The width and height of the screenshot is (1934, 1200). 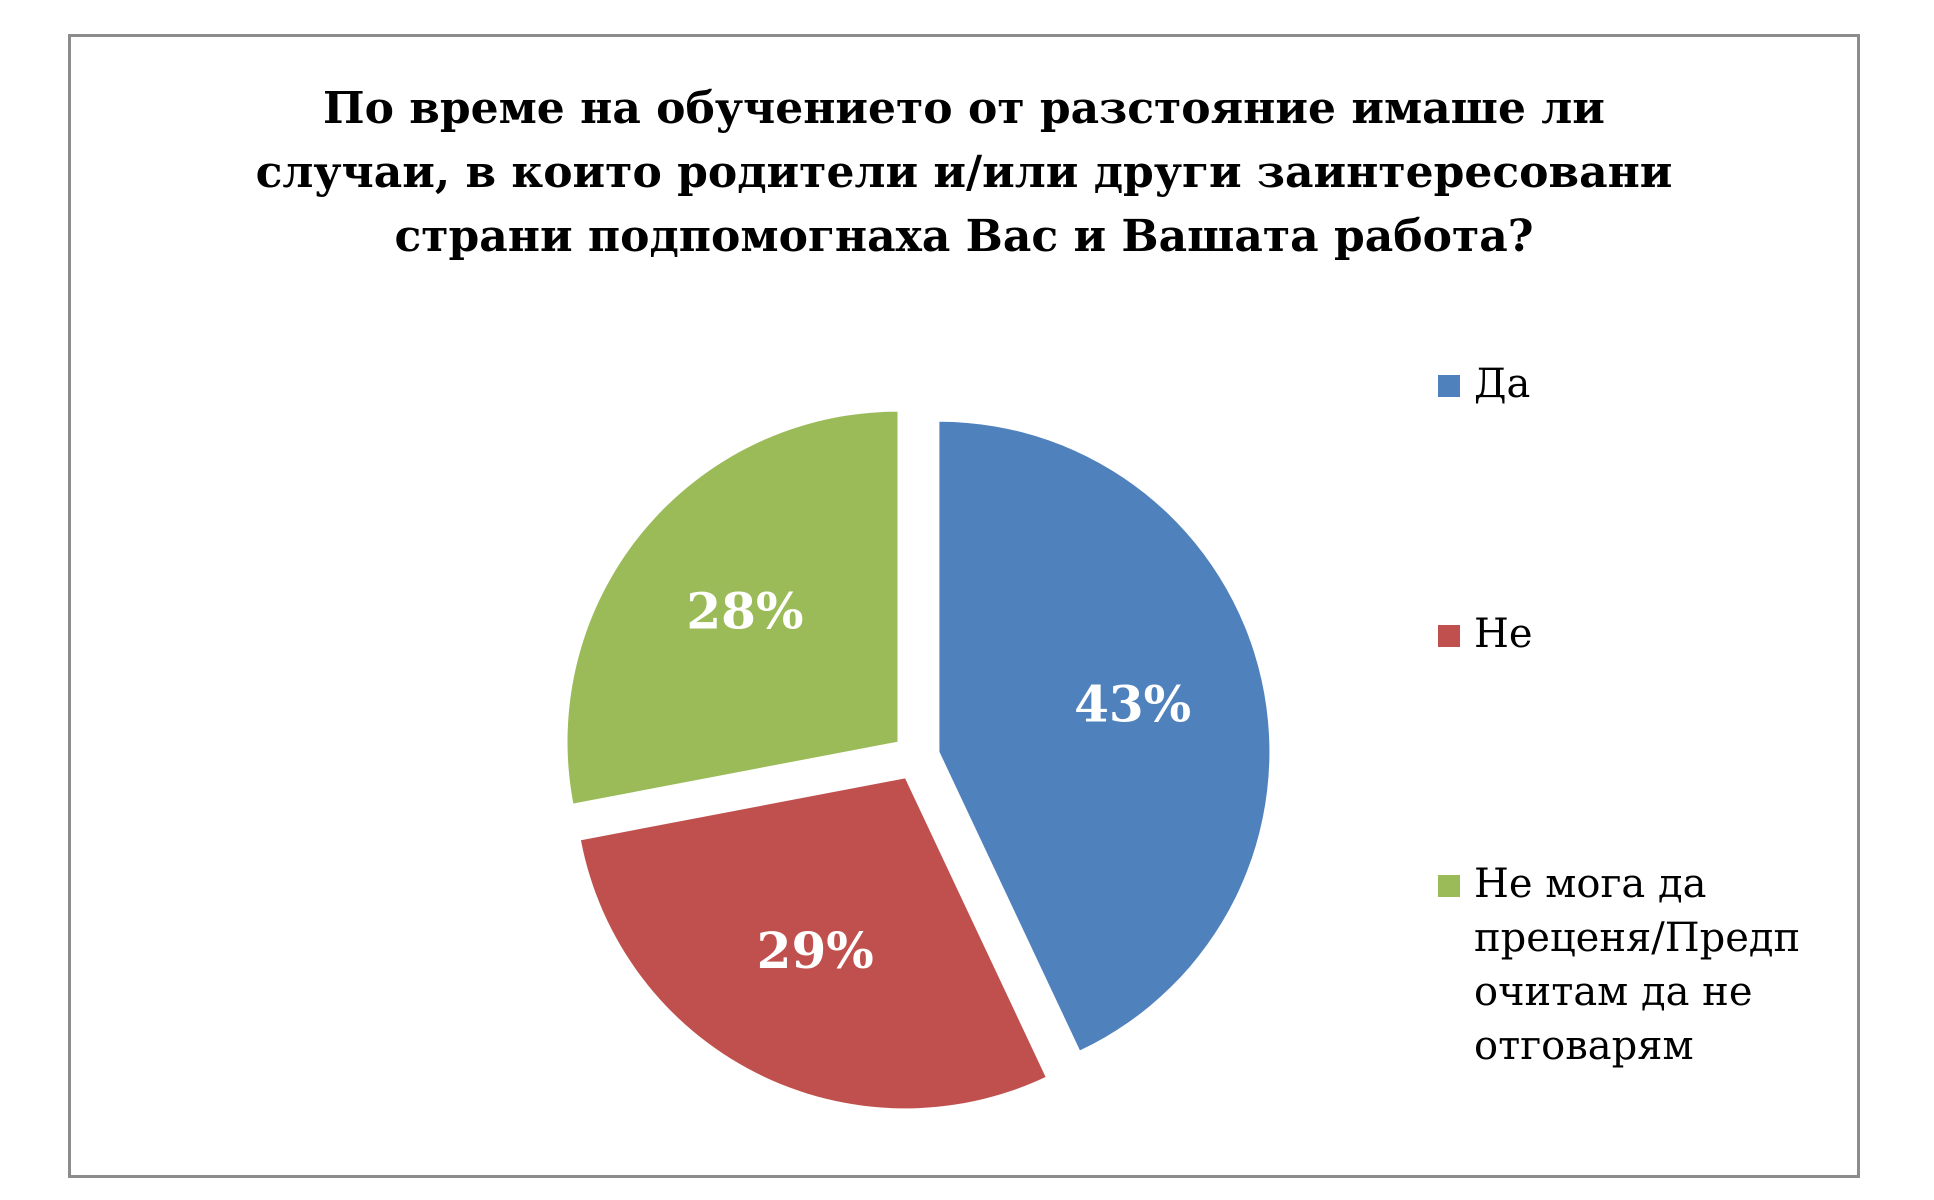 What do you see at coordinates (1502, 384) in the screenshot?
I see `legend-label-line: Да` at bounding box center [1502, 384].